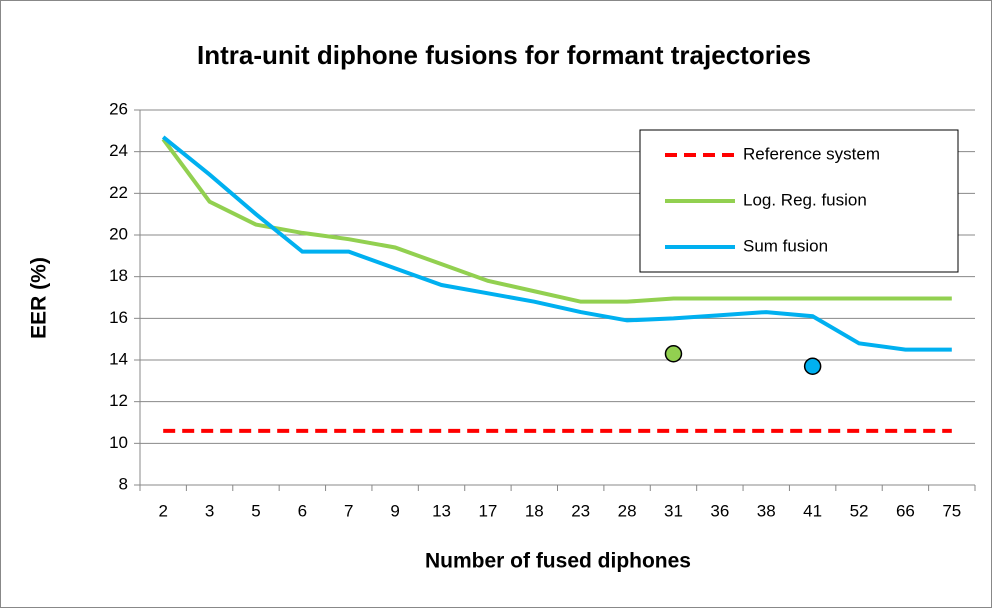 This screenshot has width=992, height=613. I want to click on x-tick-label: 41, so click(812, 510).